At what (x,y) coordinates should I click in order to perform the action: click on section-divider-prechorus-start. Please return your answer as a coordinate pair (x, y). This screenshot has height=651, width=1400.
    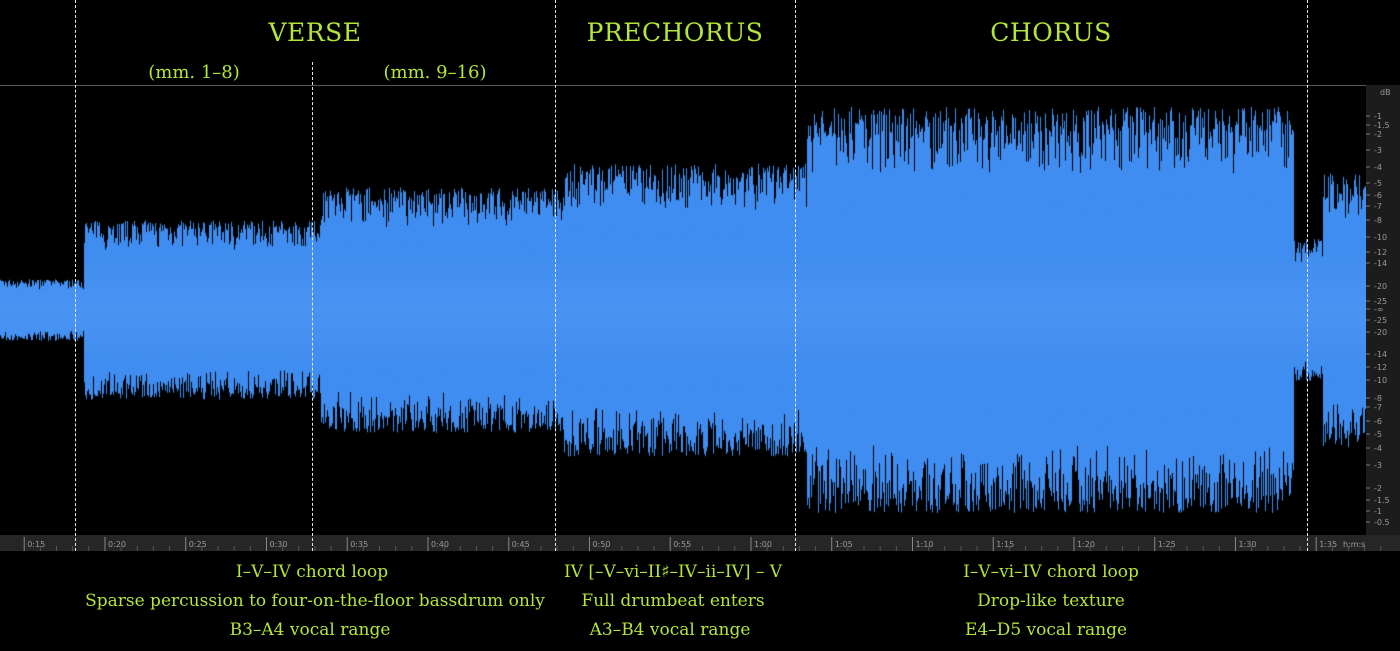
    Looking at the image, I should click on (555, 275).